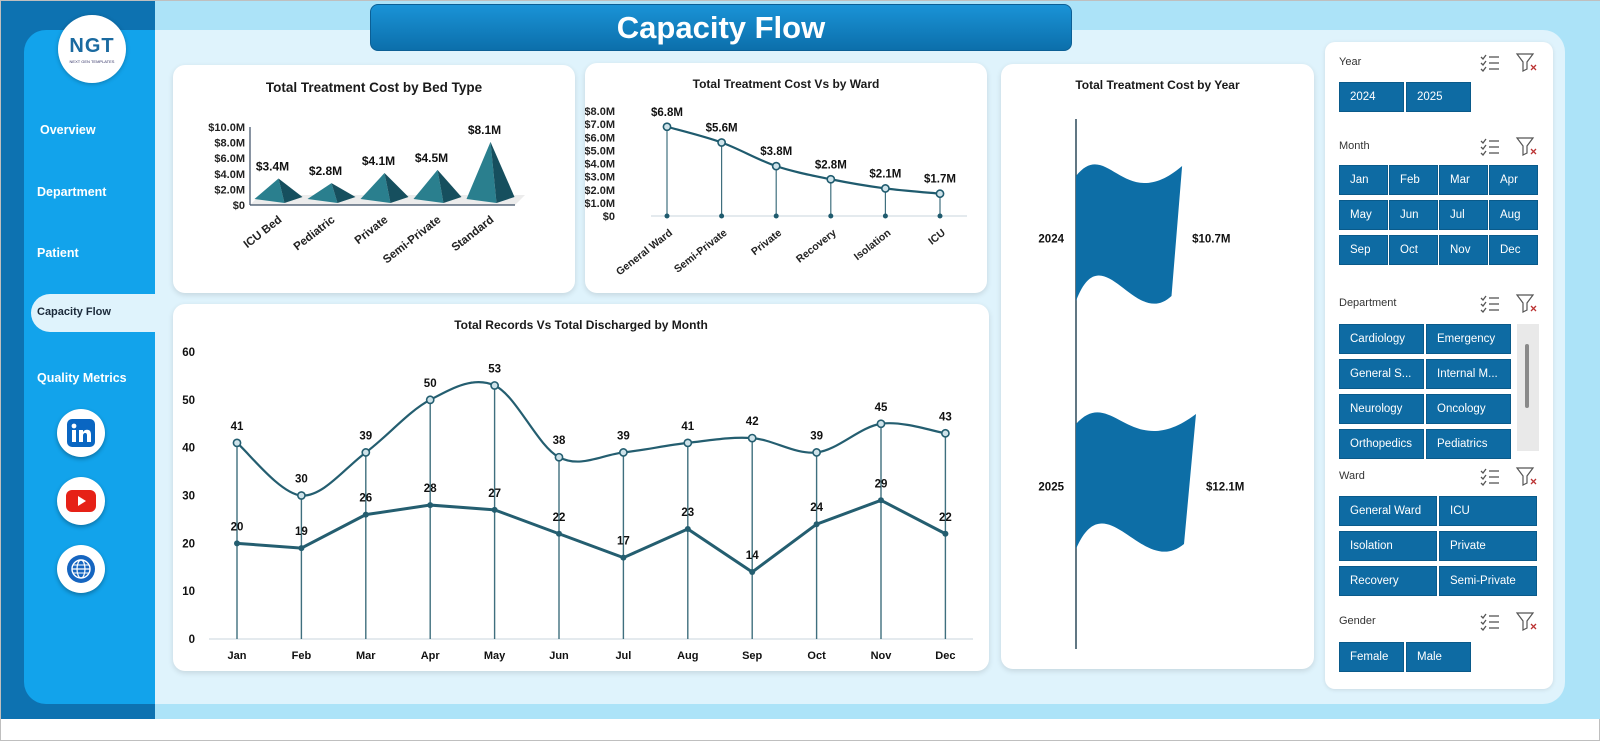  I want to click on department-scrollbar, so click(1528, 387).